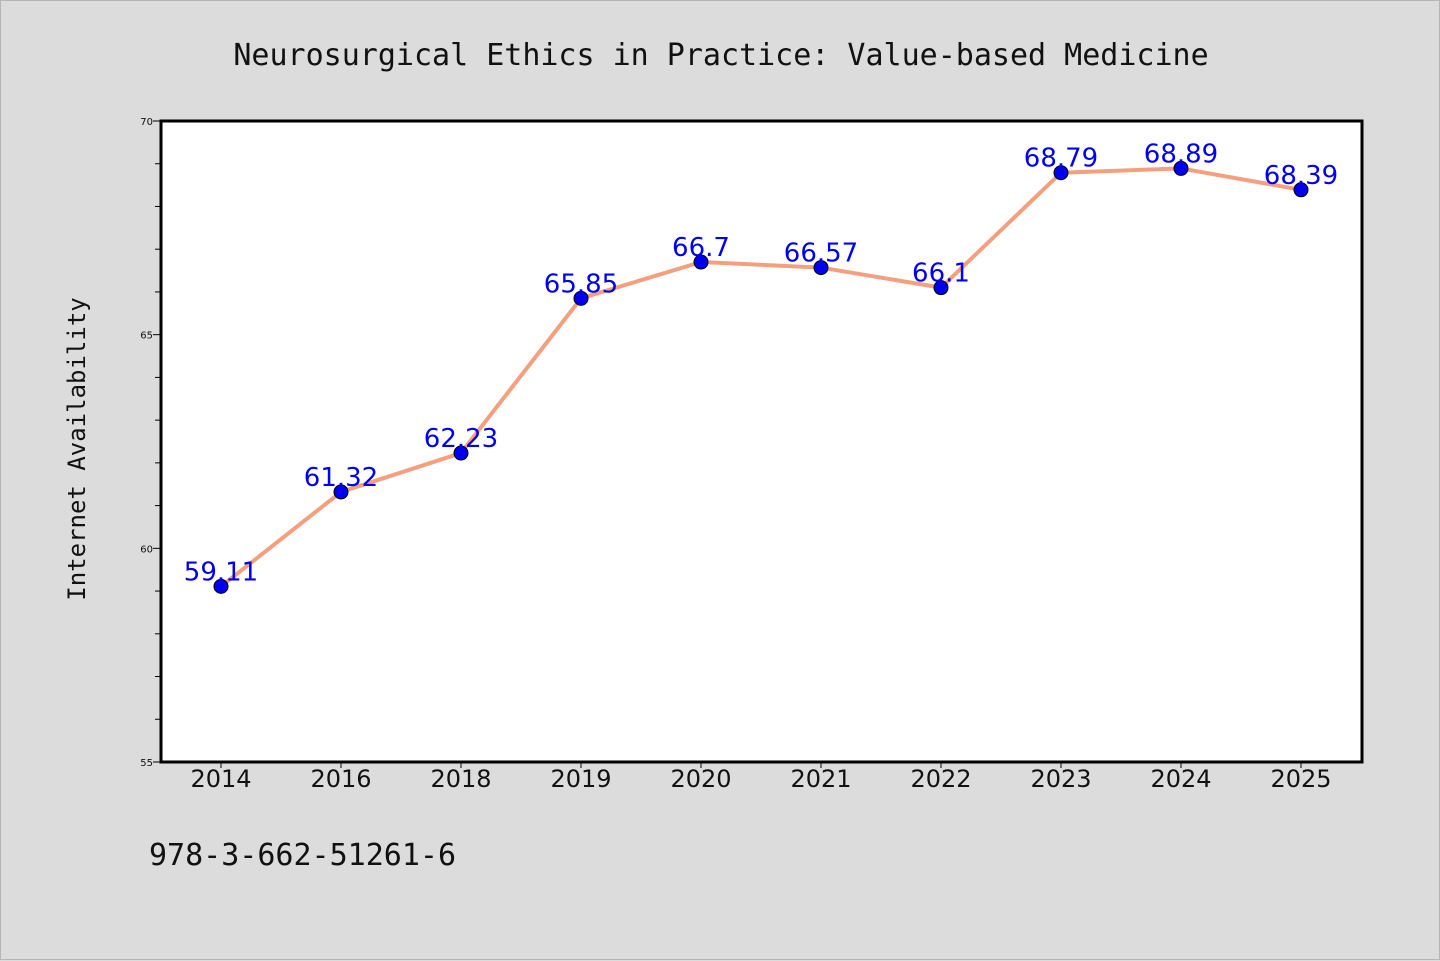  Describe the element at coordinates (1181, 154) in the screenshot. I see `data-label: 68.89` at that location.